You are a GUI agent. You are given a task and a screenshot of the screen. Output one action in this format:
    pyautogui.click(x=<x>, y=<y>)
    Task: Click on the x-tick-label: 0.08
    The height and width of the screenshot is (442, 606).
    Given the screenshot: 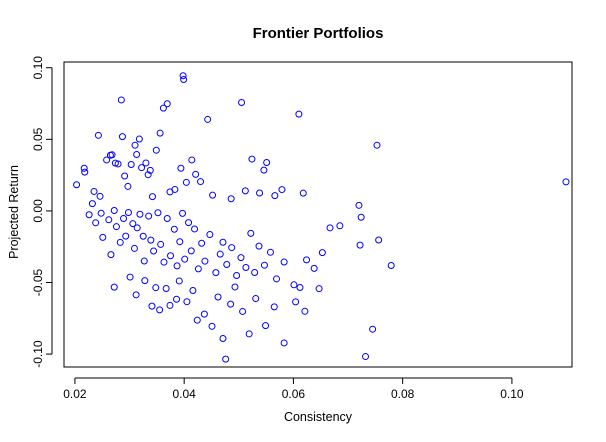 What is the action you would take?
    pyautogui.click(x=403, y=394)
    